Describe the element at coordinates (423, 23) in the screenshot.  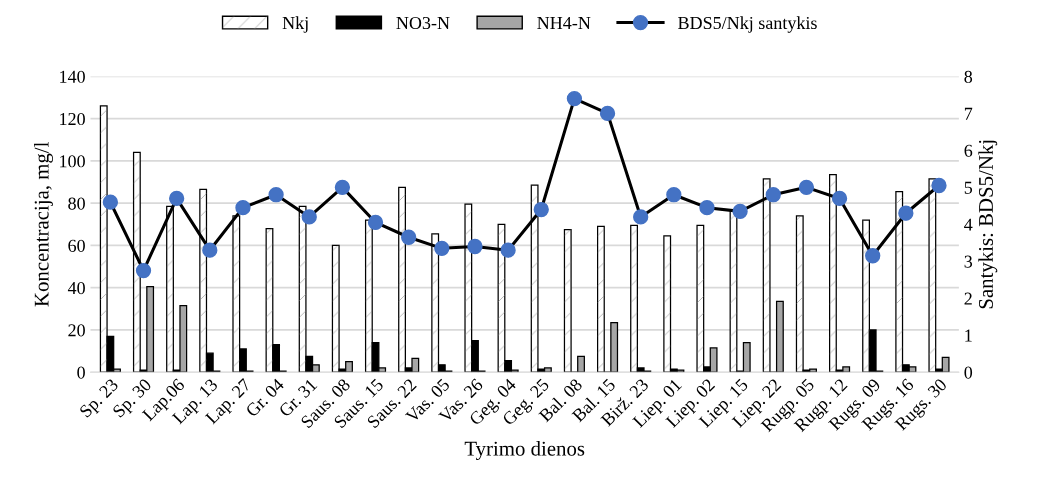
I see `legend-label: NO3-N` at that location.